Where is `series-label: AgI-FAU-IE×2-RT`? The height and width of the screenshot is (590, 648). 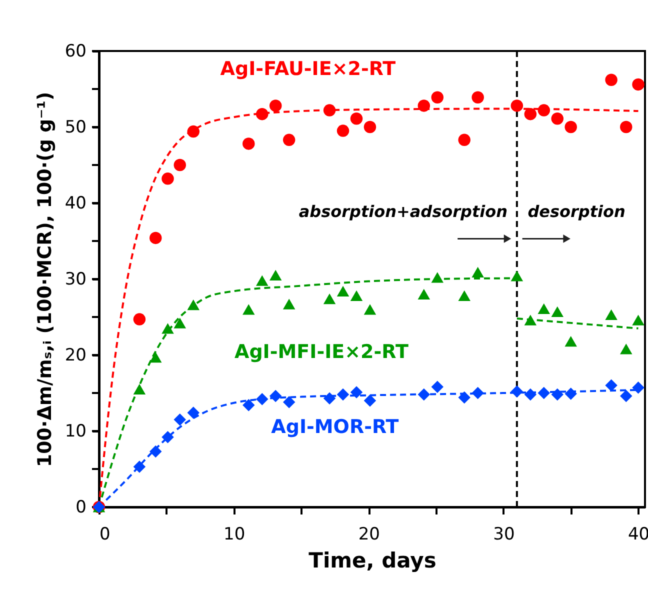 series-label: AgI-FAU-IE×2-RT is located at coordinates (308, 69).